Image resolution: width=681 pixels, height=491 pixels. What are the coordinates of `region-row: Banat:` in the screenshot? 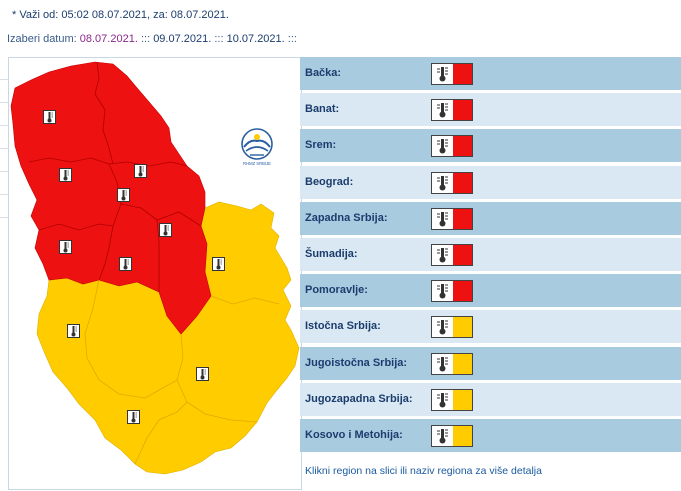 It's located at (490, 110).